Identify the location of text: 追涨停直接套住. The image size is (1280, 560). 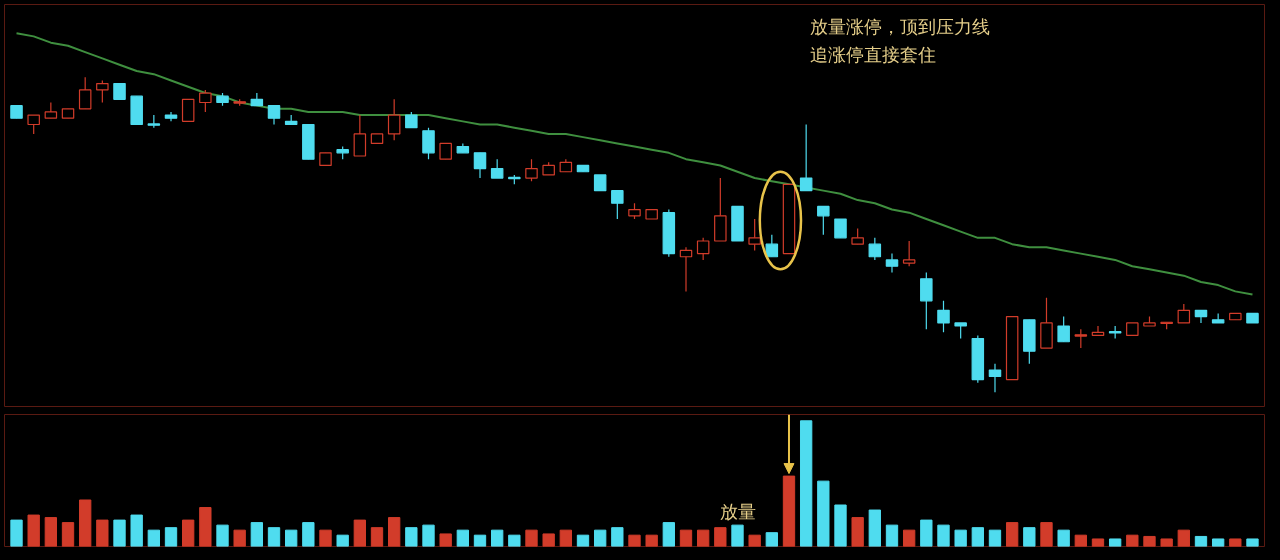
(872, 54).